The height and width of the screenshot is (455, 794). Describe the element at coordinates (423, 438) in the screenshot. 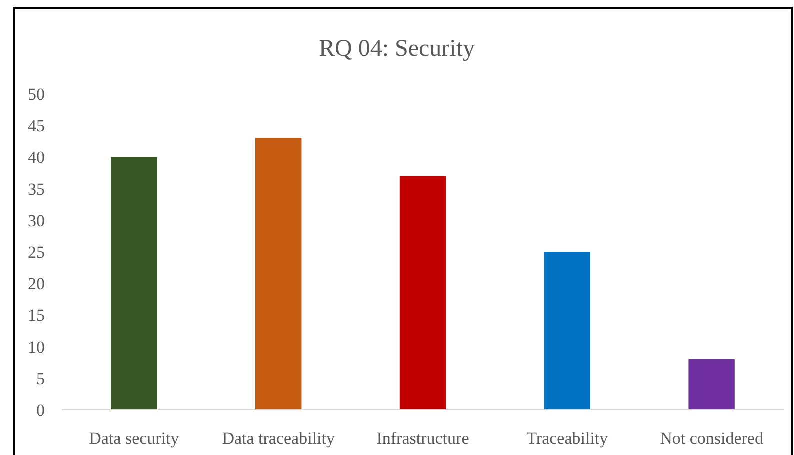

I see `x-tick-label: Infrastructure` at that location.